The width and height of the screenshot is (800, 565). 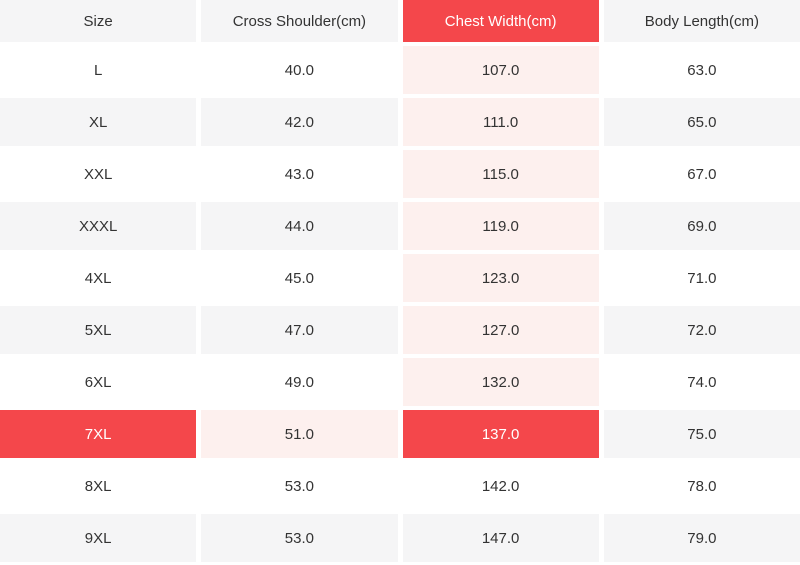 I want to click on table-row-7xl: 7XL 51.0 137.0 75.0, so click(x=400, y=434).